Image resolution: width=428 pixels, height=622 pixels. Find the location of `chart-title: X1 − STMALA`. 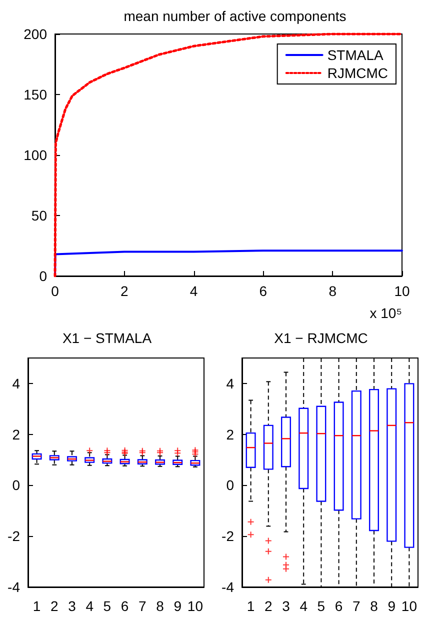

chart-title: X1 − STMALA is located at coordinates (107, 338).